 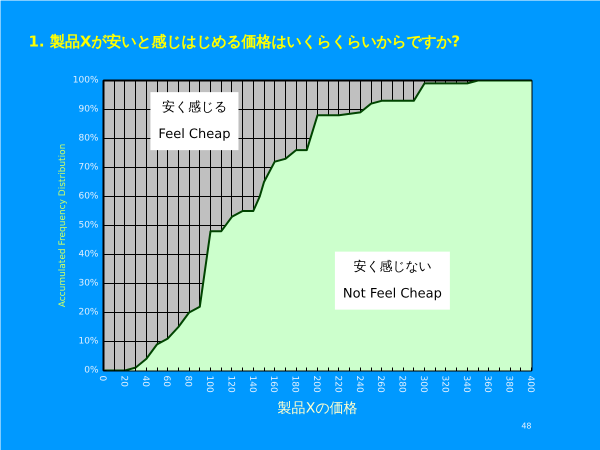 I want to click on y-axis-title: Accumulated Frequency Distribution, so click(x=63, y=226).